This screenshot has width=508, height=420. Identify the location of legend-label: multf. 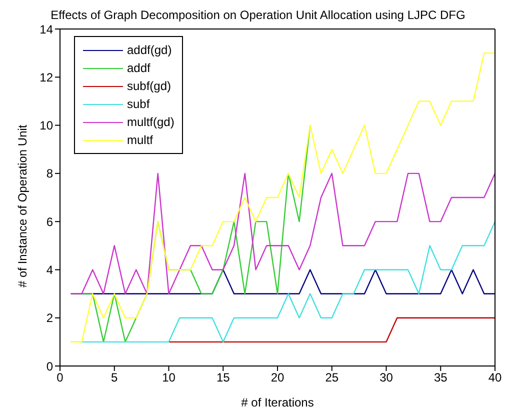
(140, 140).